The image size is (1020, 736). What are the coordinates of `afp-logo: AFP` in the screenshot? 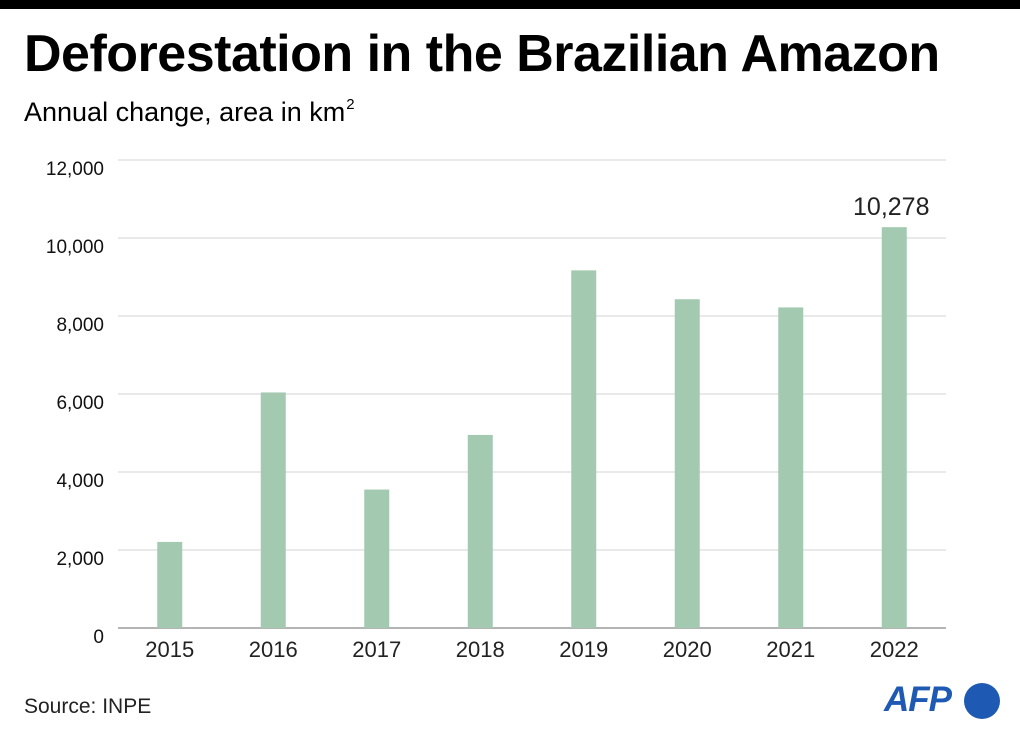 It's located at (942, 701).